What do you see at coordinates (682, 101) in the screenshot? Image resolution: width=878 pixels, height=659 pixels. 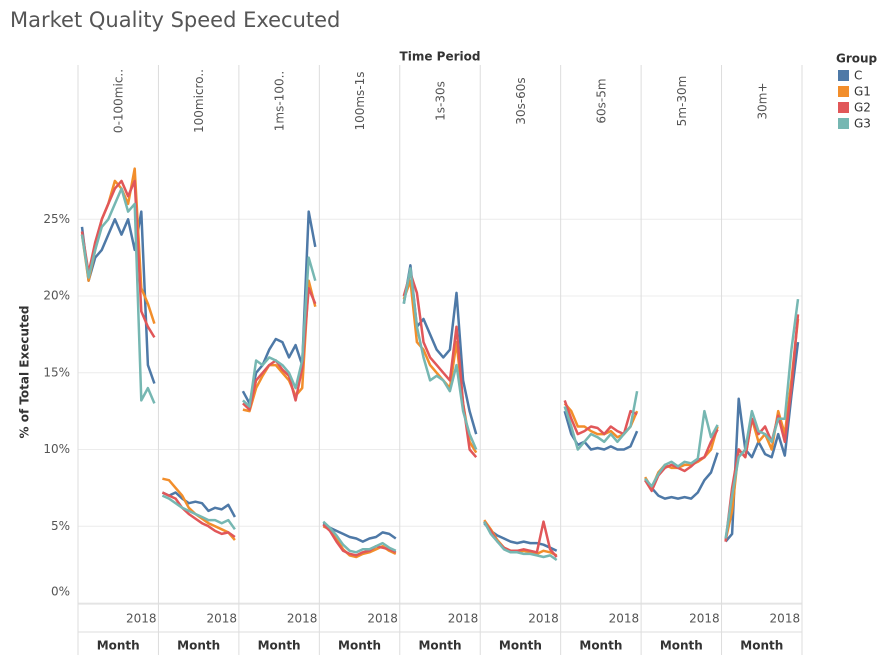 I see `panel-header: 5m-30m` at bounding box center [682, 101].